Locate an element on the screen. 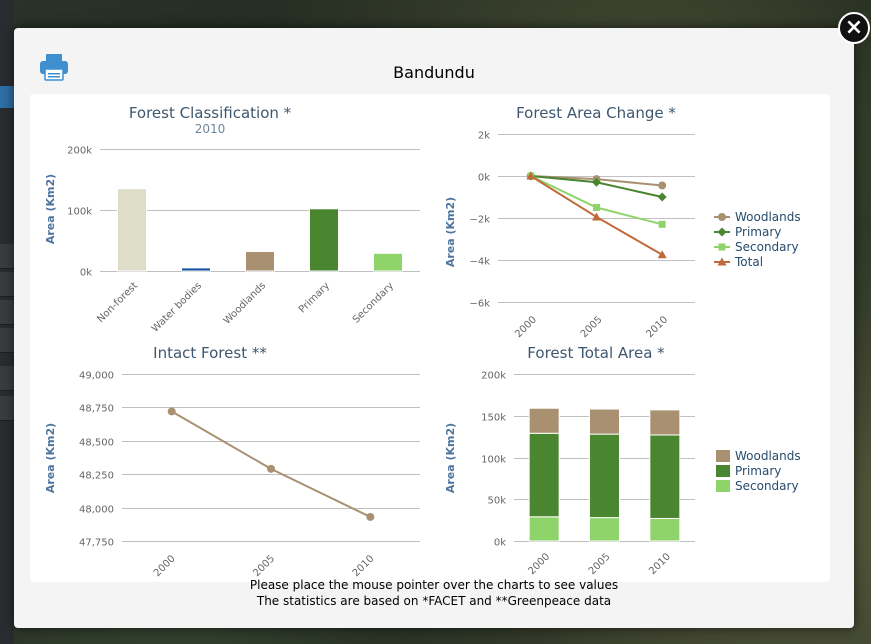  x-tick-label: Primary is located at coordinates (314, 297).